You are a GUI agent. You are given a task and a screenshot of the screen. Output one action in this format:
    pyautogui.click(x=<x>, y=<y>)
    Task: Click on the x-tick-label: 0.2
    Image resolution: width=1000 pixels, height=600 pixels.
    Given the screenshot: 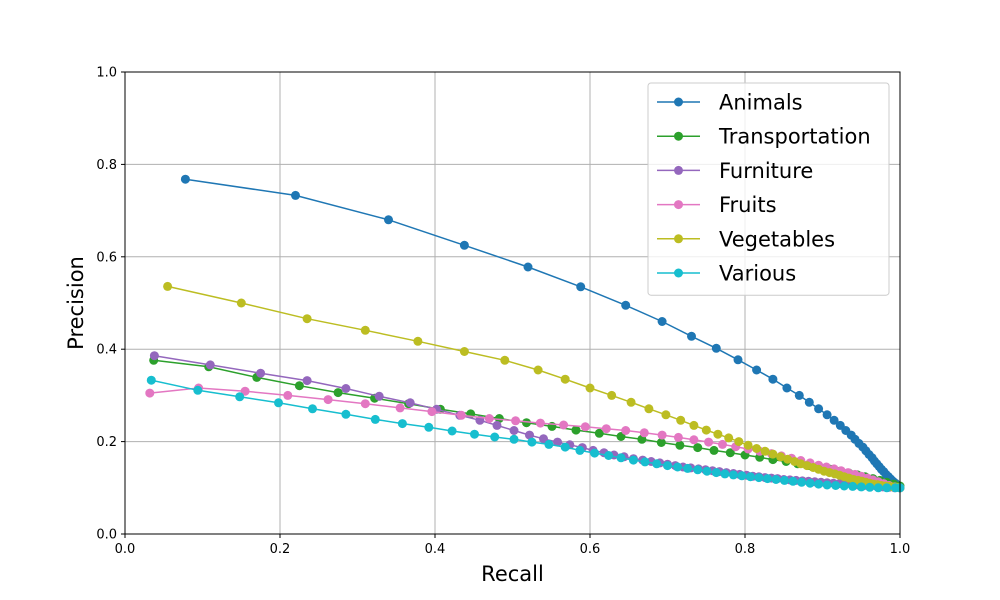 What is the action you would take?
    pyautogui.click(x=280, y=549)
    